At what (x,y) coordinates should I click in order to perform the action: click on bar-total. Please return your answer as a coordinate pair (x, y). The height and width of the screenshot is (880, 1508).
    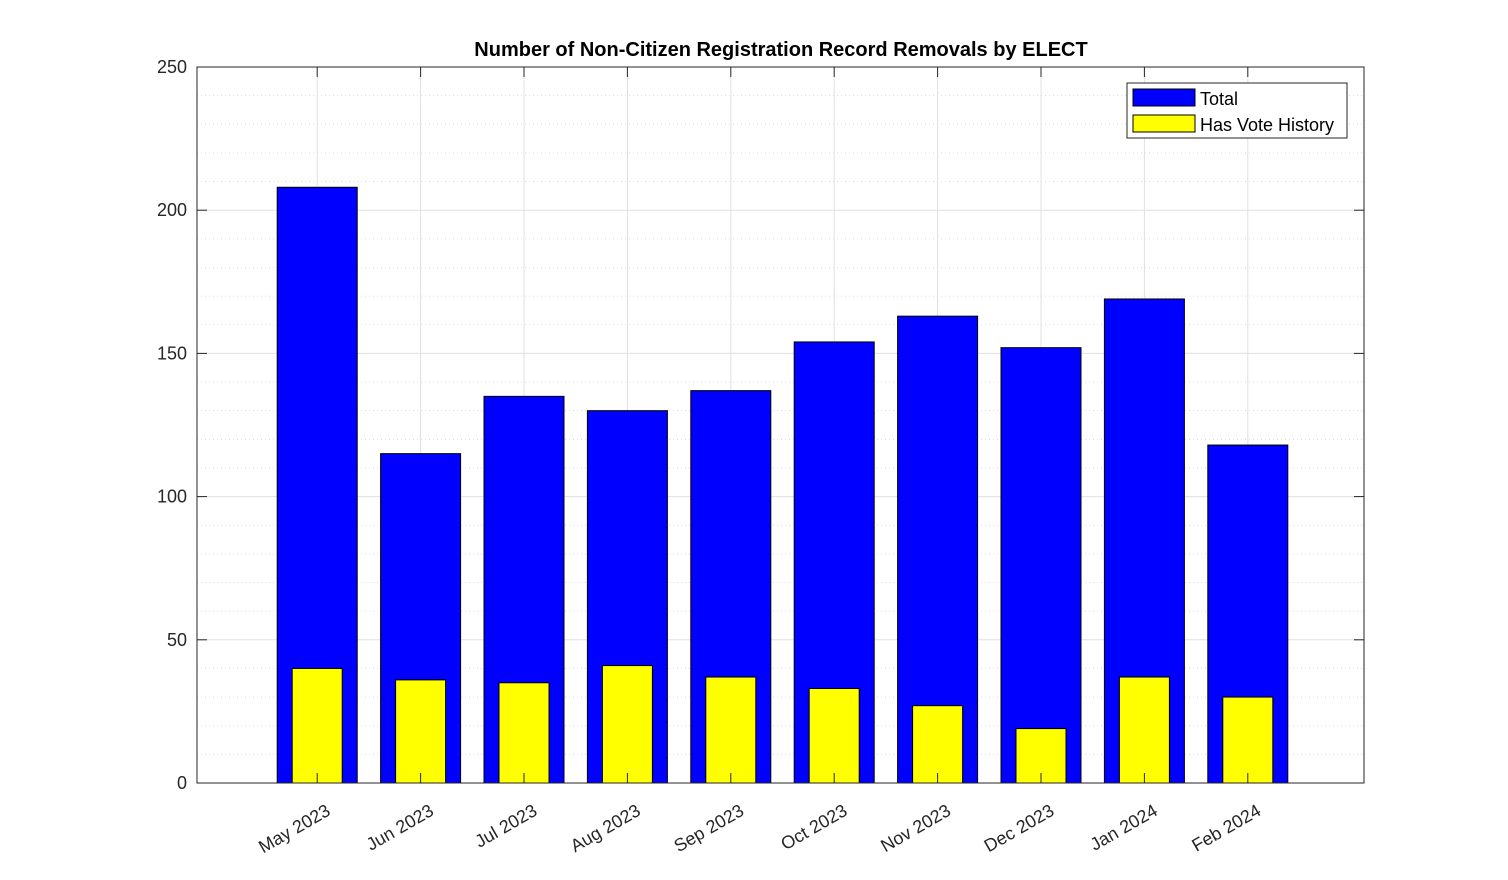
    Looking at the image, I should click on (1041, 565).